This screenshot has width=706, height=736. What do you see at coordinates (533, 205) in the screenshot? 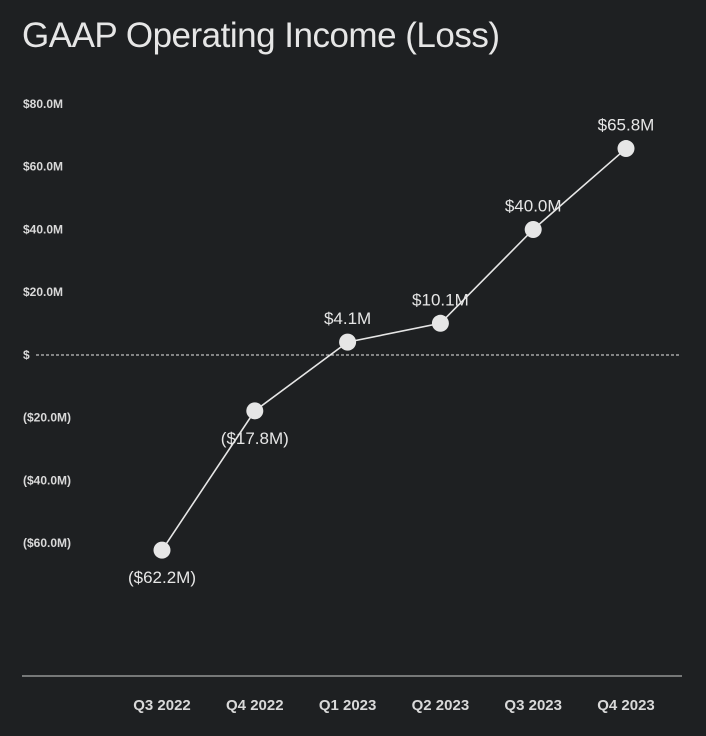
I see `data-label: $40.0M` at bounding box center [533, 205].